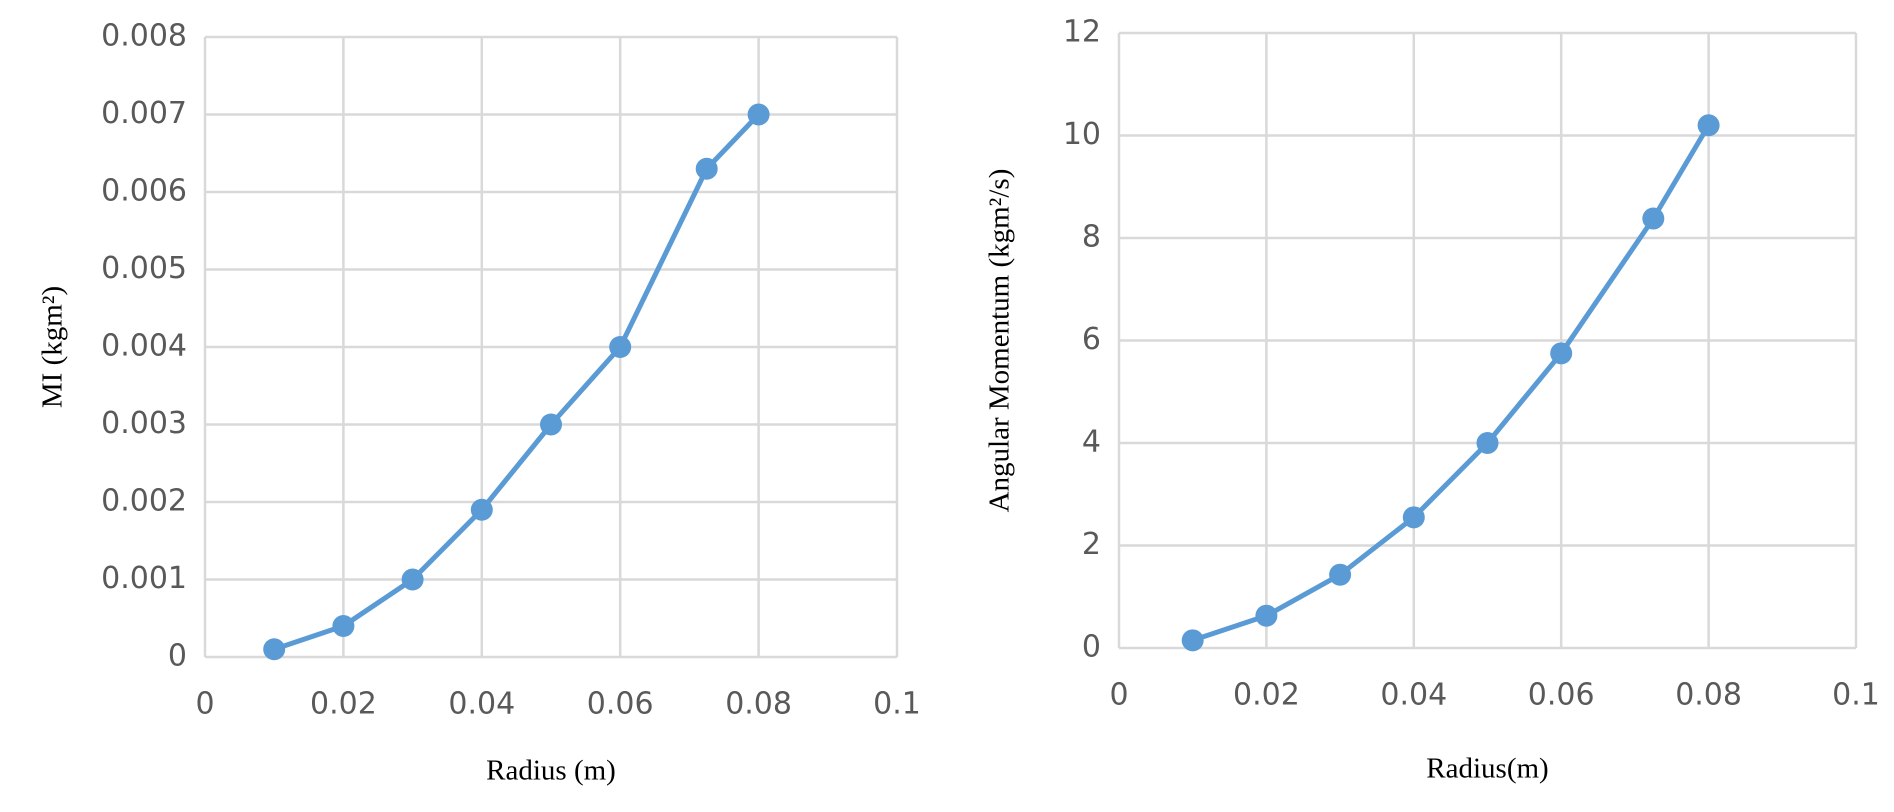  I want to click on y-tick-label: 12, so click(1082, 32).